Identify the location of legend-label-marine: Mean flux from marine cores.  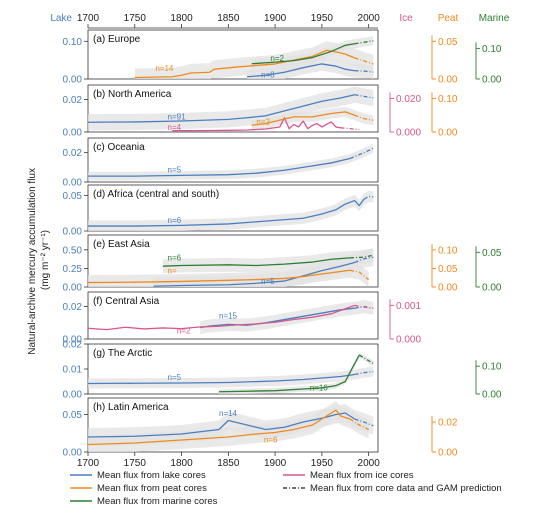
(157, 501).